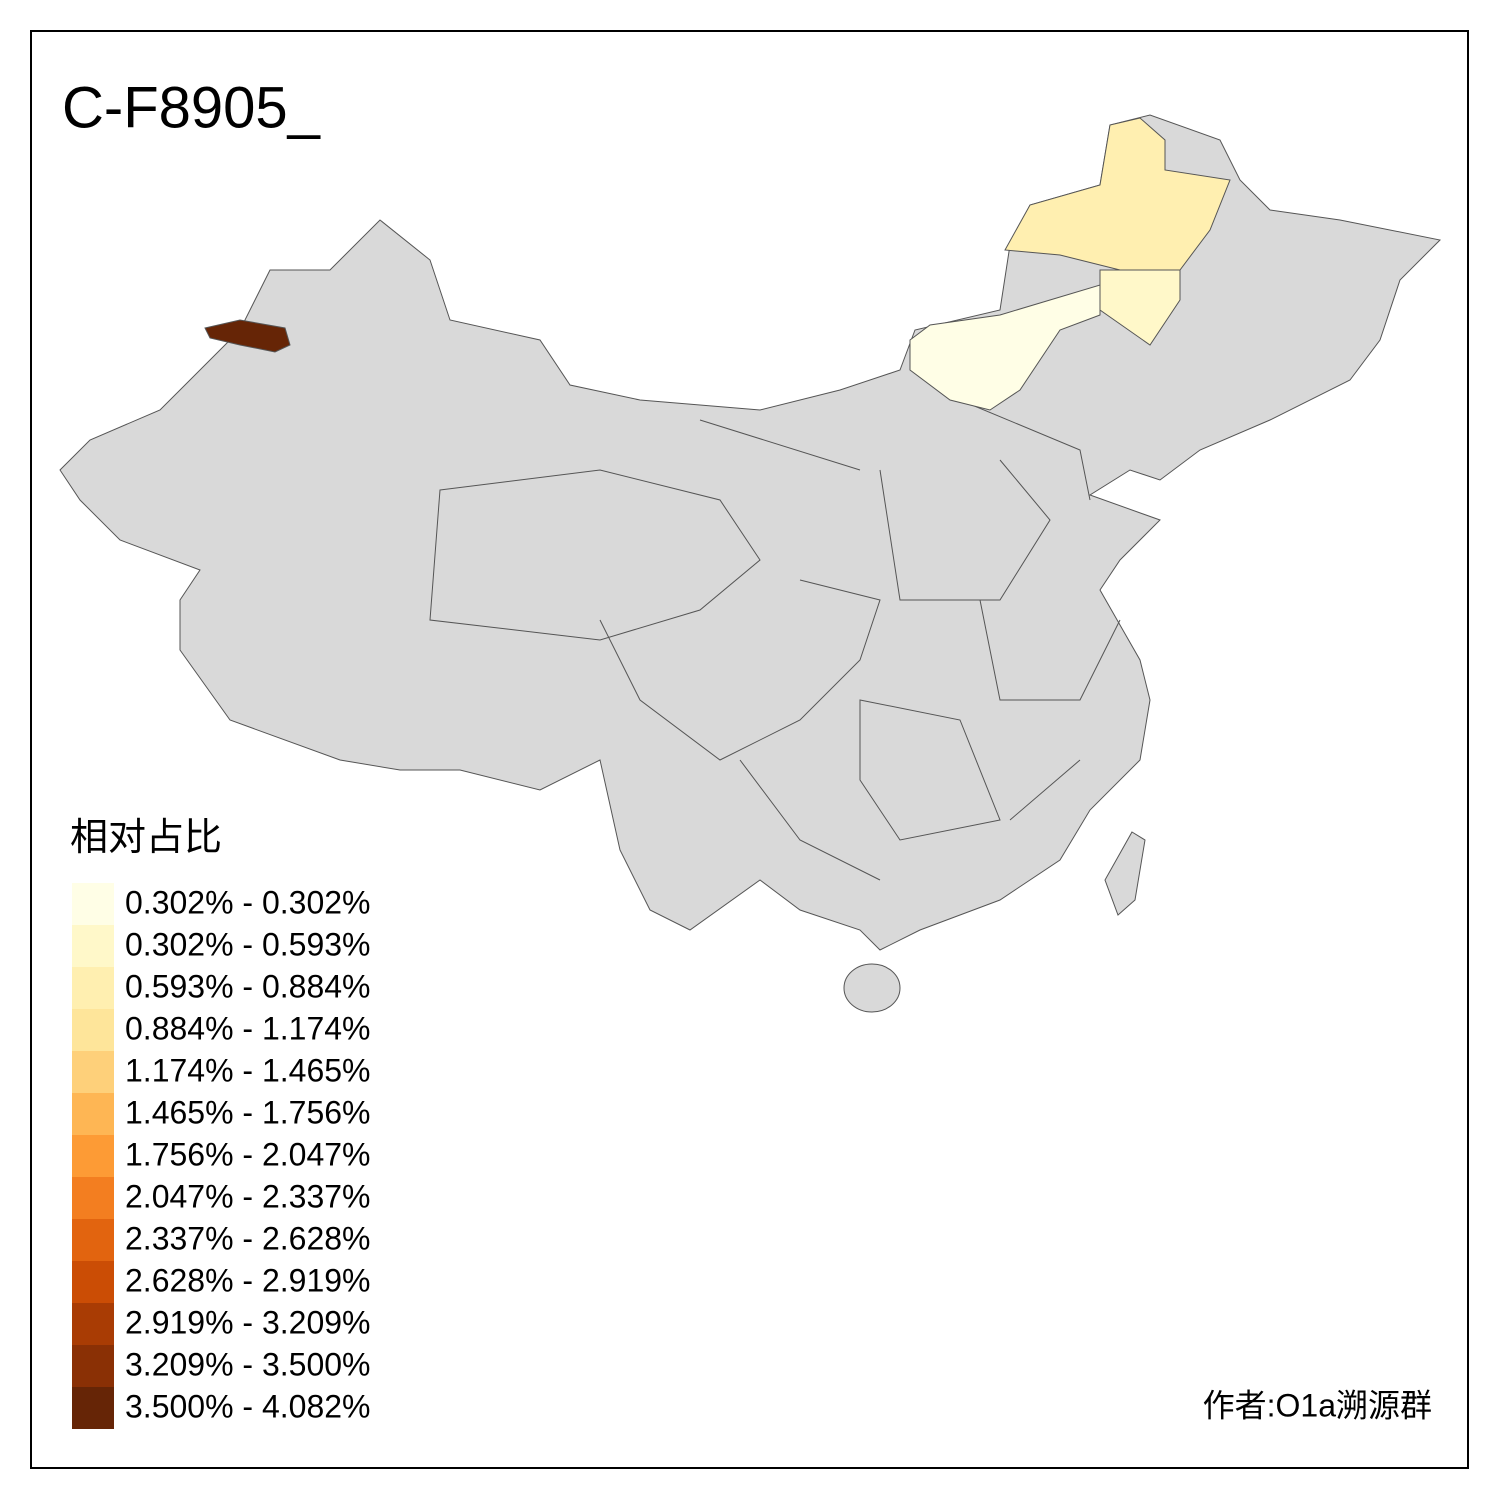 The width and height of the screenshot is (1500, 1505). What do you see at coordinates (248, 944) in the screenshot?
I see `legend-label: 0.302% - 0.593%` at bounding box center [248, 944].